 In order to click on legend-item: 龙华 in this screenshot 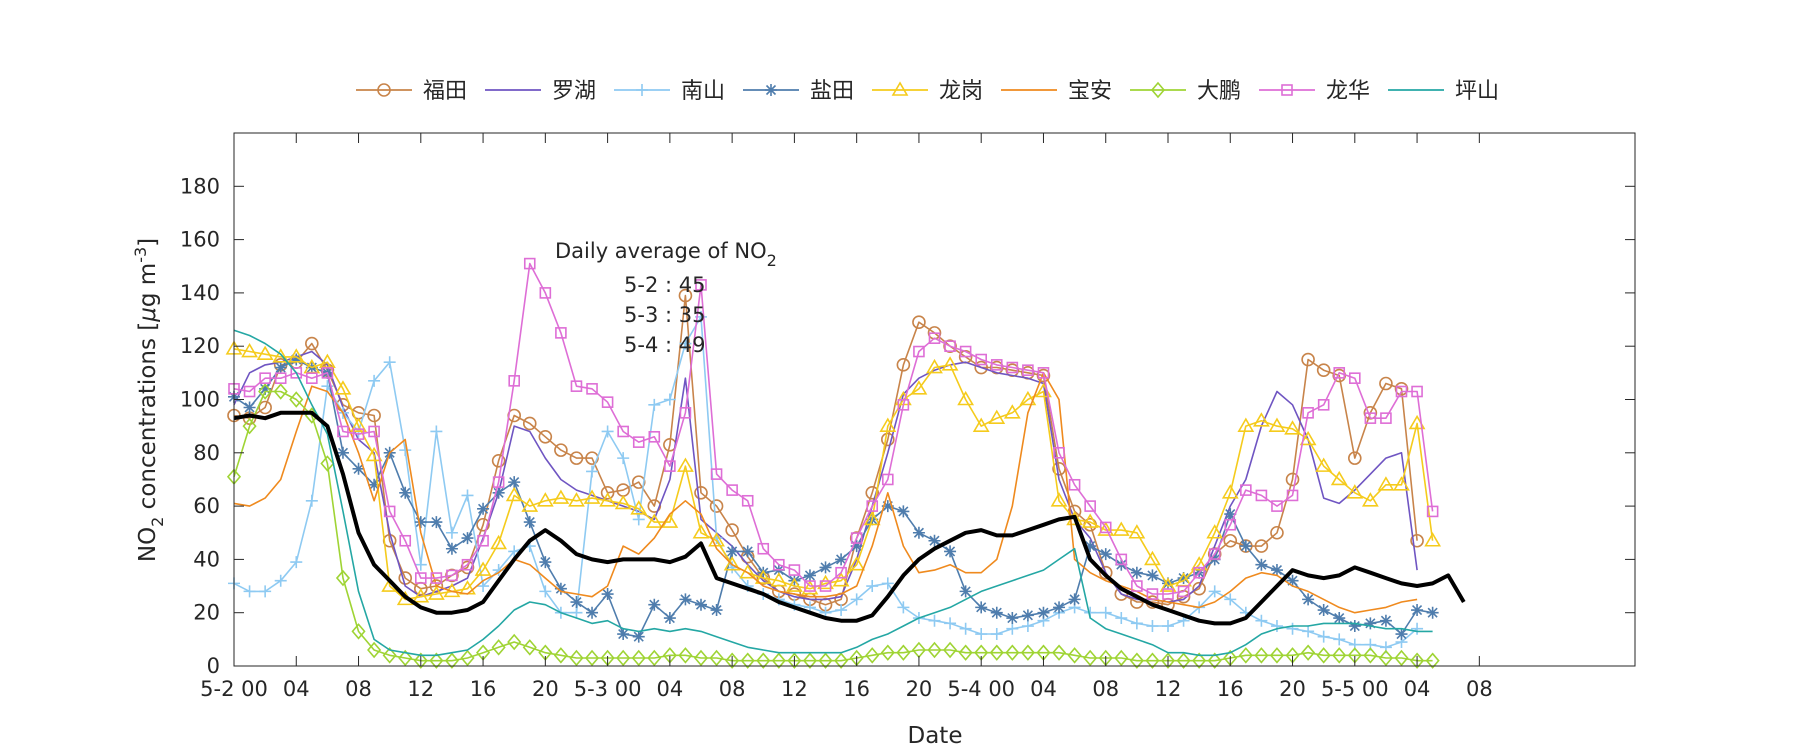, I will do `click(1314, 91)`.